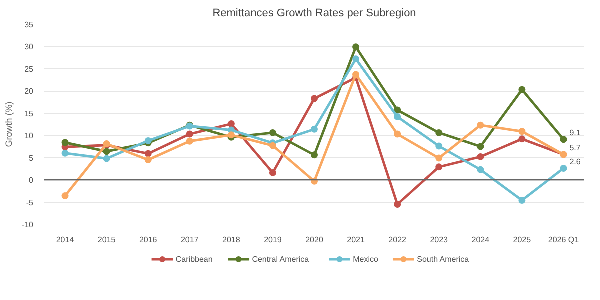  Describe the element at coordinates (522, 240) in the screenshot. I see `x-tick-label: 2025` at that location.